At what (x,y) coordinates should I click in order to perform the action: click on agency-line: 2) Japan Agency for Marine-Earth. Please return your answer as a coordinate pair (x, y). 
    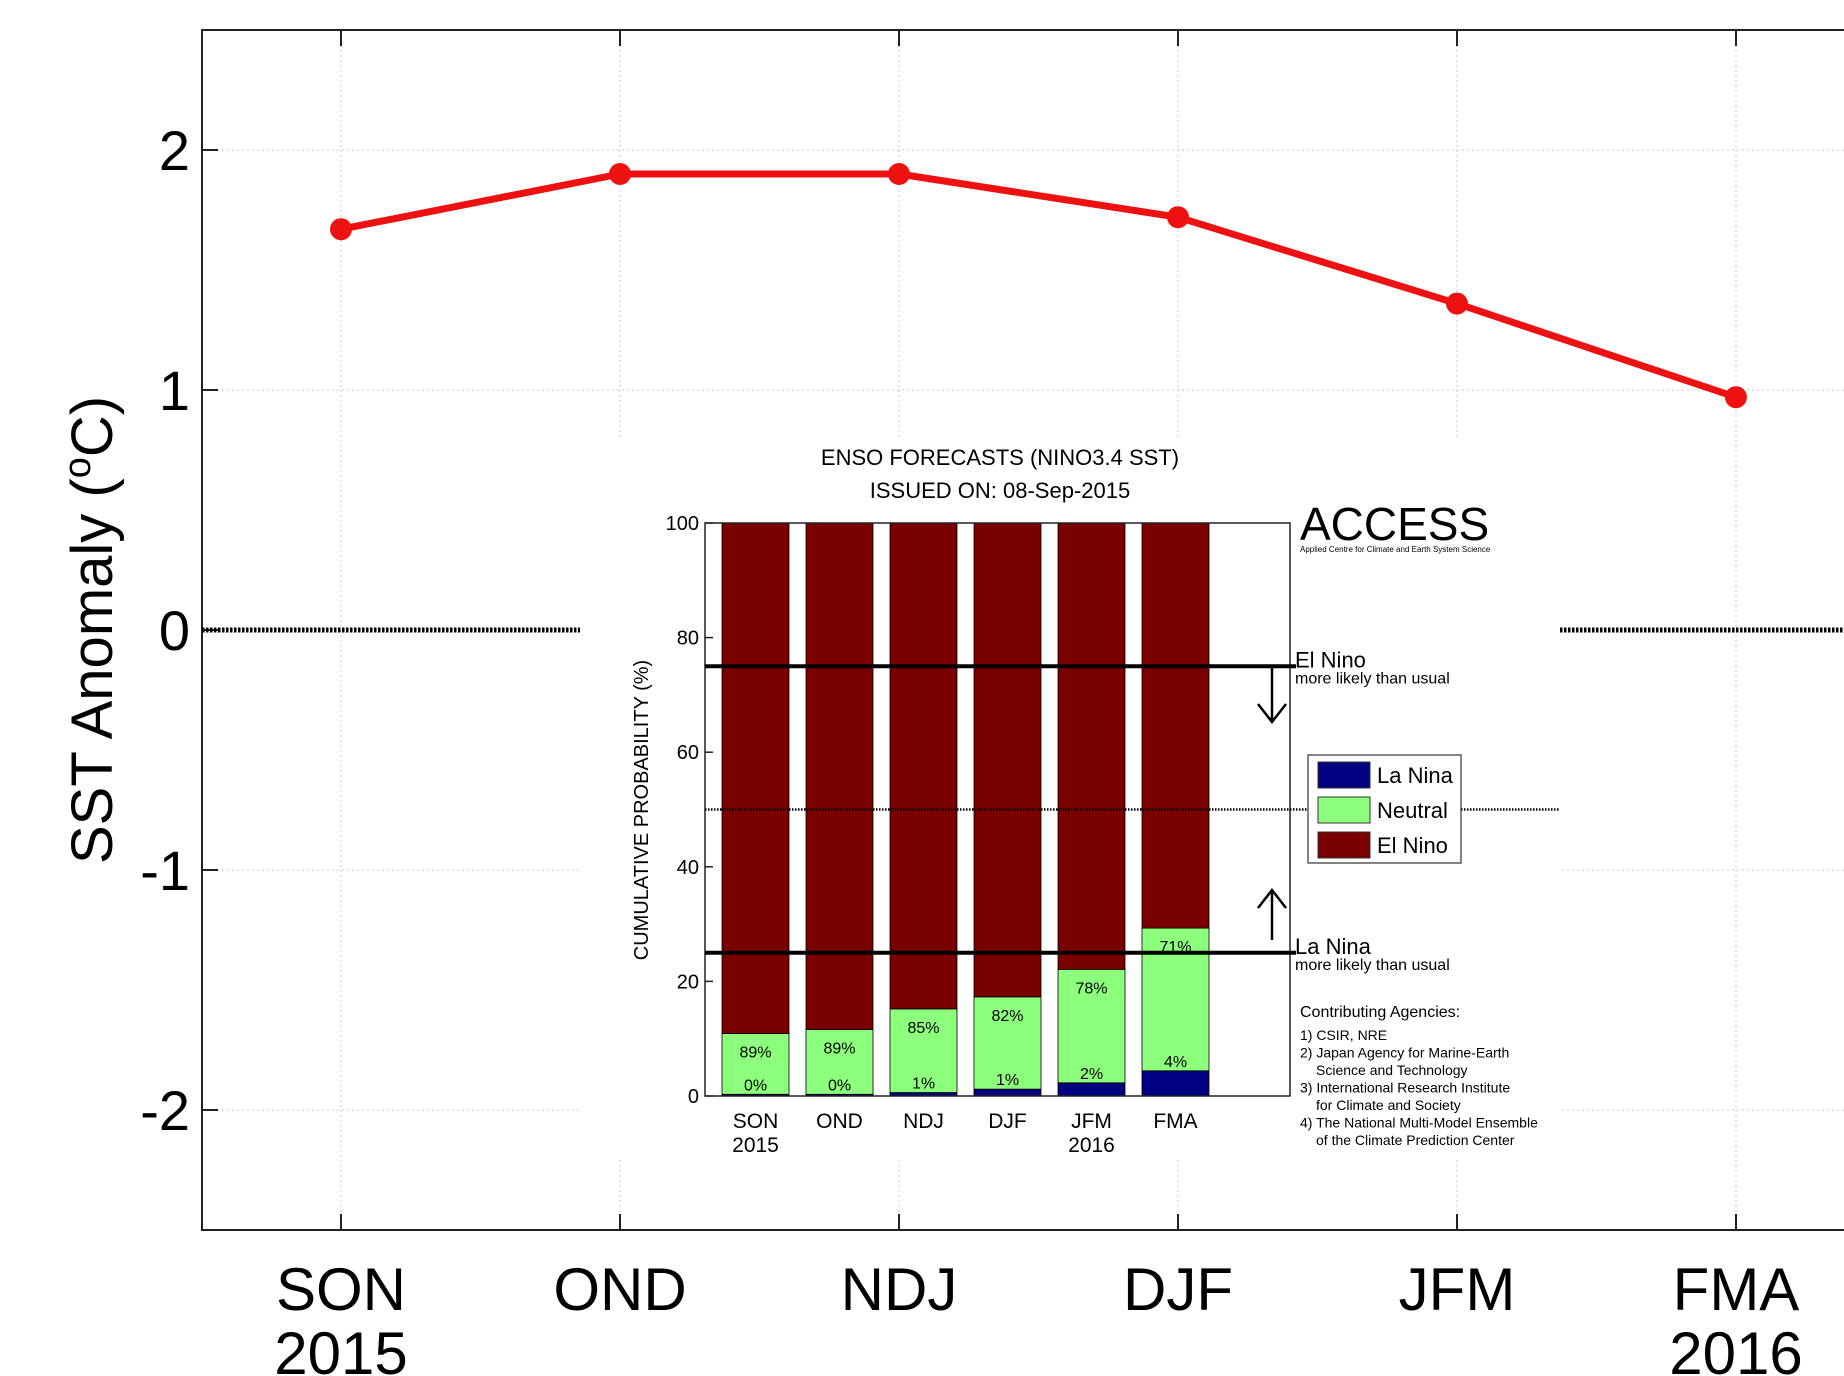
    Looking at the image, I should click on (1404, 1053).